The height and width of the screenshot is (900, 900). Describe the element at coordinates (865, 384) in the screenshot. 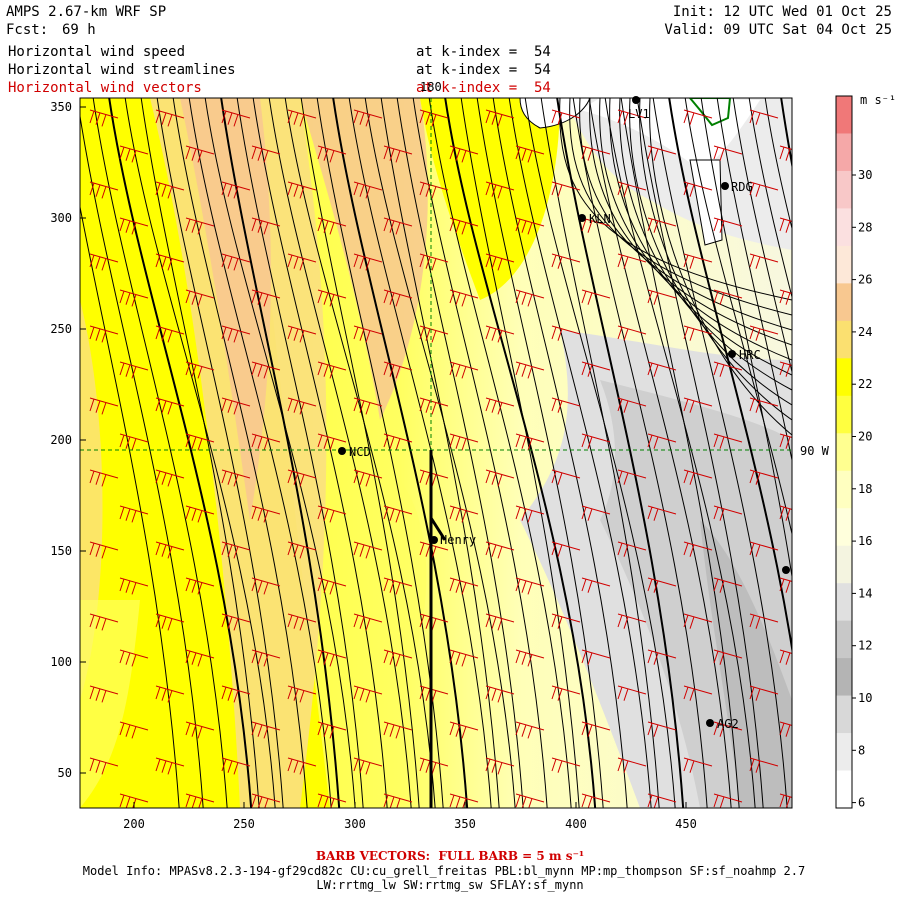

I see `colorbar-label: 22` at that location.